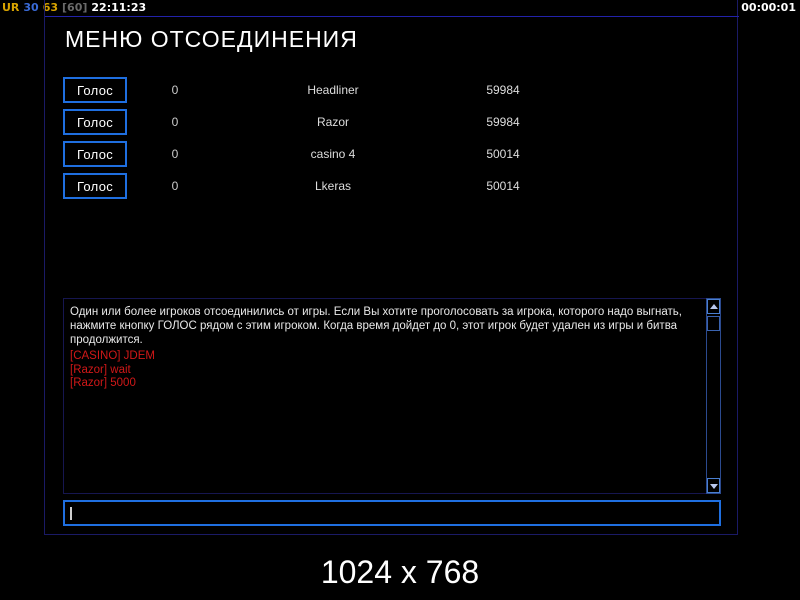  I want to click on chat-message: [Razor] wait, so click(100, 369).